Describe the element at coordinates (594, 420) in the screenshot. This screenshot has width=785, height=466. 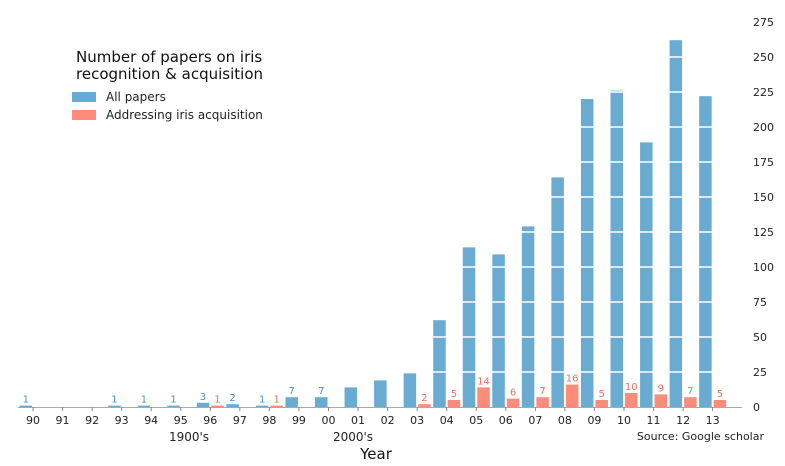
I see `x-tick-label: 09` at that location.